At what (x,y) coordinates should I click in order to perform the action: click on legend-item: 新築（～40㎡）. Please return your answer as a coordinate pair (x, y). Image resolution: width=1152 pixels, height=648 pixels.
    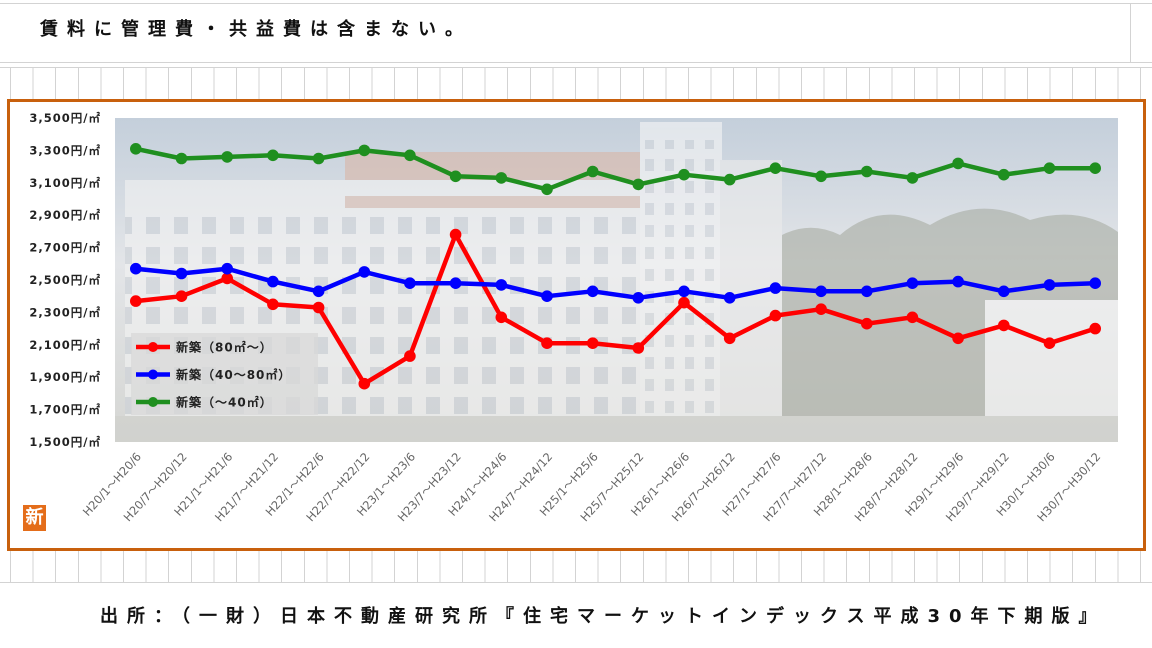
    Looking at the image, I should click on (204, 402).